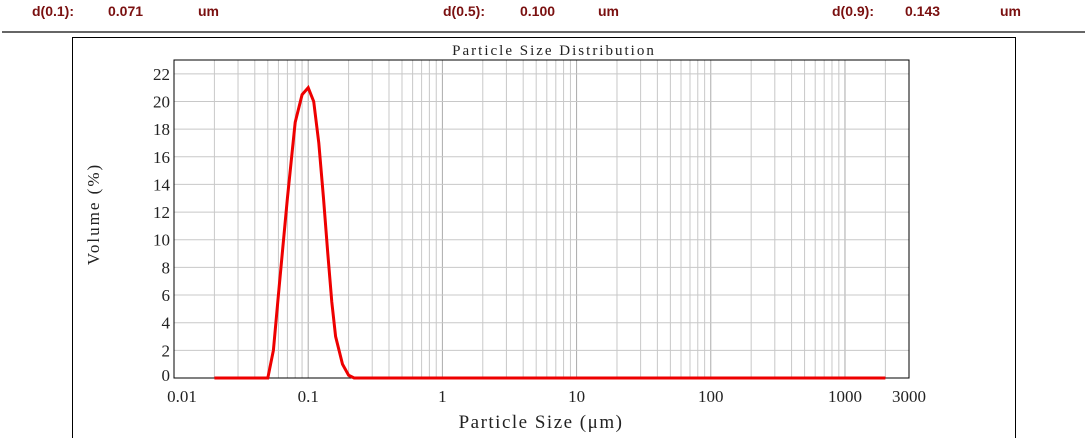  What do you see at coordinates (711, 396) in the screenshot?
I see `x-tick-label: 100` at bounding box center [711, 396].